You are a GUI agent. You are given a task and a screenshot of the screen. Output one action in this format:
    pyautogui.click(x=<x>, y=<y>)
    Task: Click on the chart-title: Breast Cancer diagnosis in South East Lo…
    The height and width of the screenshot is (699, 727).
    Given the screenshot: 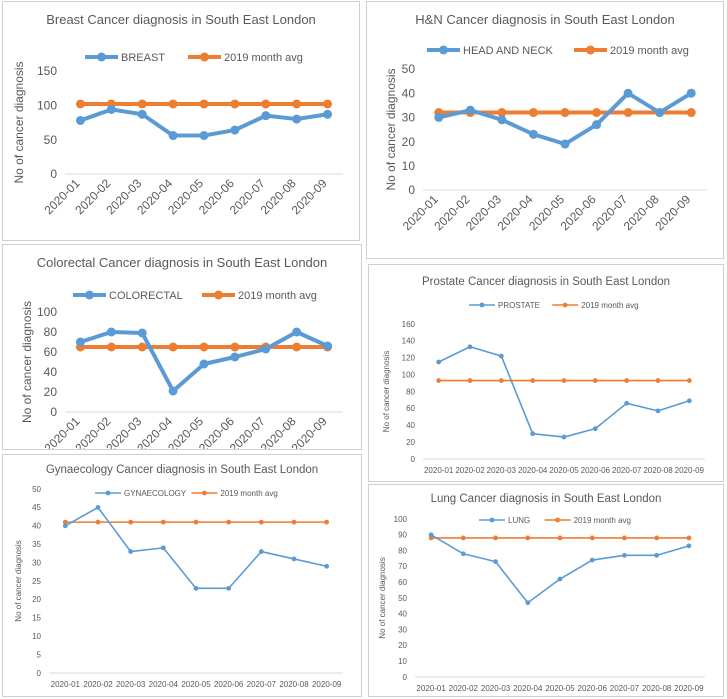 What is the action you would take?
    pyautogui.click(x=181, y=19)
    